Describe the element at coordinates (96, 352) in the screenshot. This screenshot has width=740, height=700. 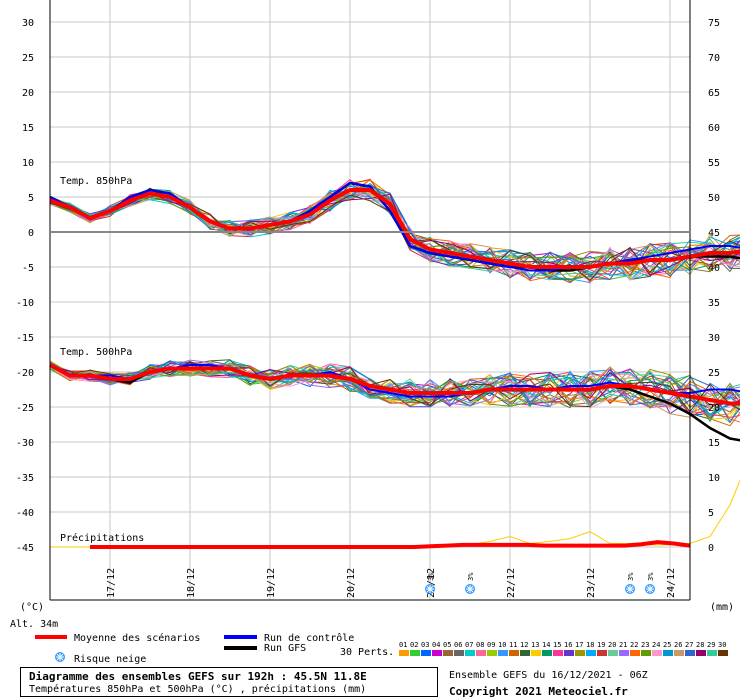
I see `panel-label-t500: Temp. 500hPa` at that location.